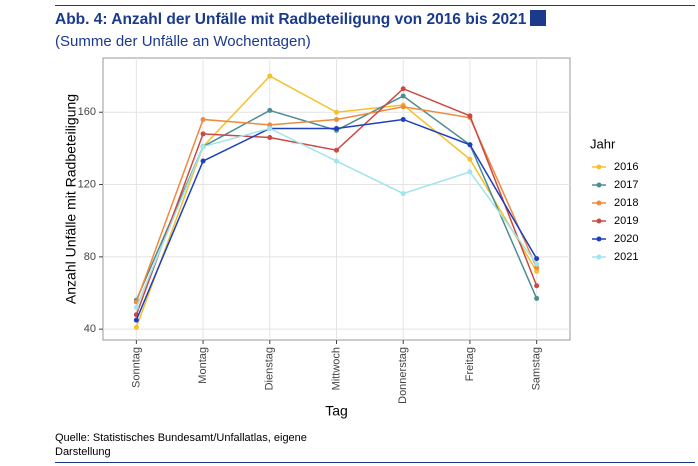 This screenshot has height=466, width=698. Describe the element at coordinates (470, 364) in the screenshot. I see `x-tick-label: Freitag` at that location.